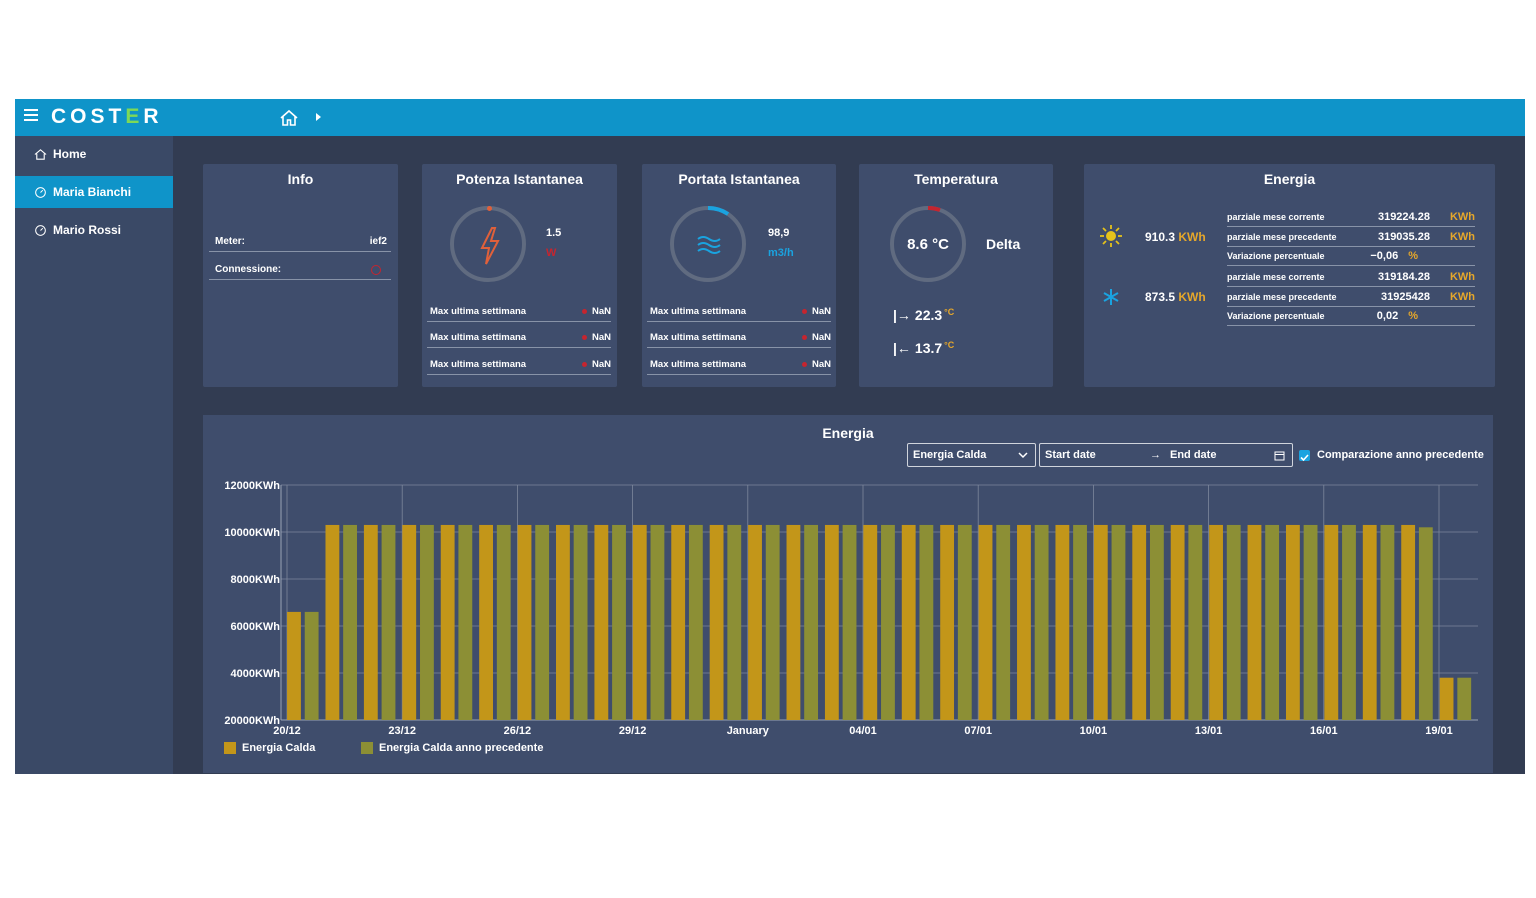  What do you see at coordinates (289, 118) in the screenshot?
I see `home-icon` at bounding box center [289, 118].